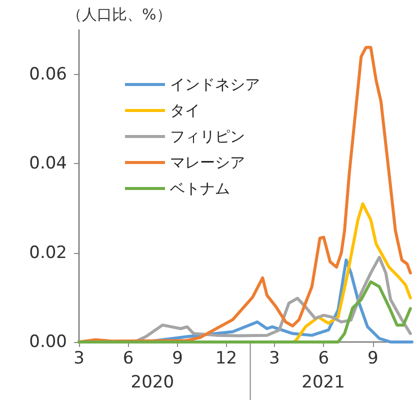  What do you see at coordinates (119, 15) in the screenshot?
I see `y-axis-title: （人口比、%）` at bounding box center [119, 15].